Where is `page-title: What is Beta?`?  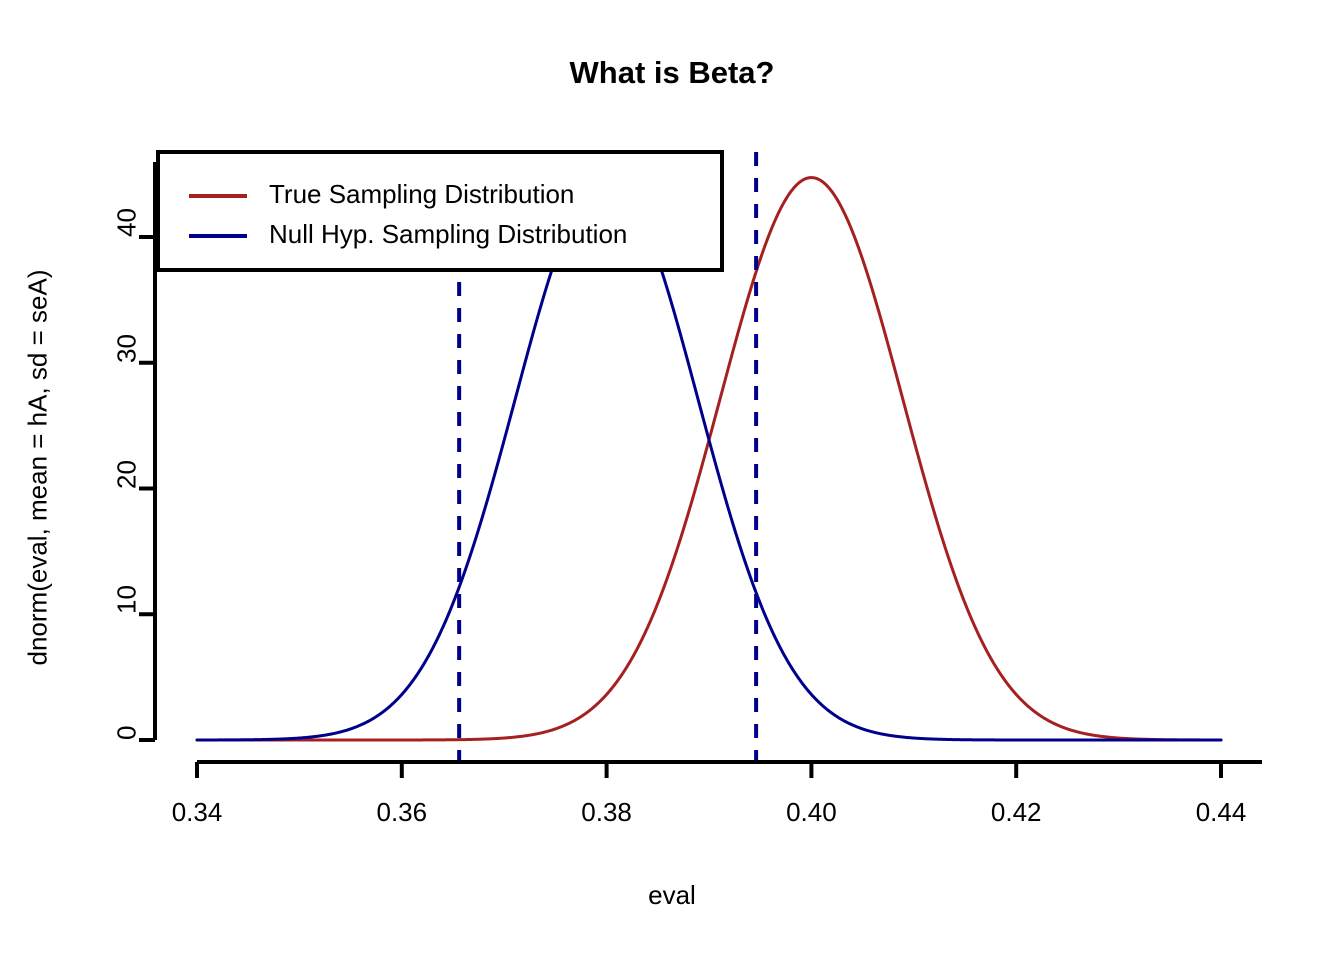 page-title: What is Beta? is located at coordinates (672, 72).